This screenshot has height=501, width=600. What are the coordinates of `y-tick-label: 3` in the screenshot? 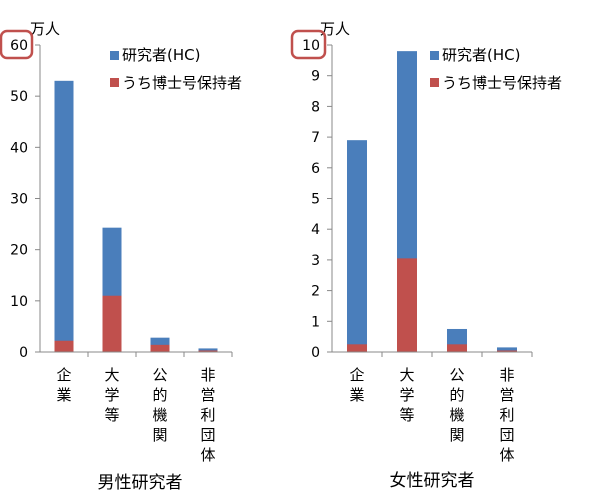 It's located at (315, 261).